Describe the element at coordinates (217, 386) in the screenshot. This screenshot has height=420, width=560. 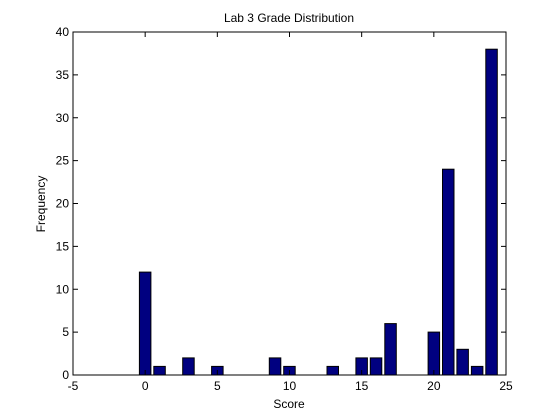
I see `x-tick-label: 5` at that location.